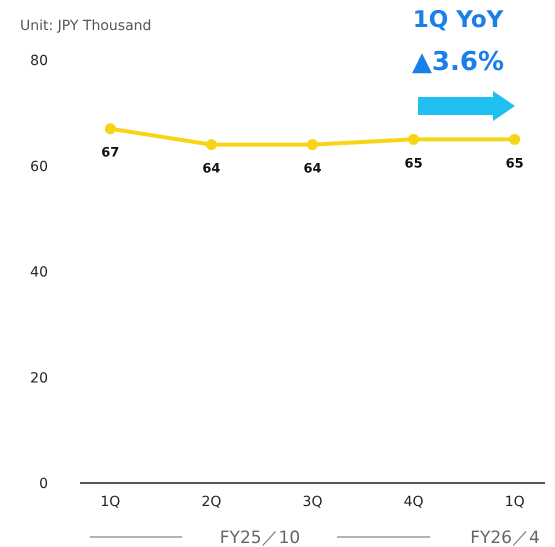  What do you see at coordinates (43, 484) in the screenshot?
I see `y-tick-label: 0` at bounding box center [43, 484].